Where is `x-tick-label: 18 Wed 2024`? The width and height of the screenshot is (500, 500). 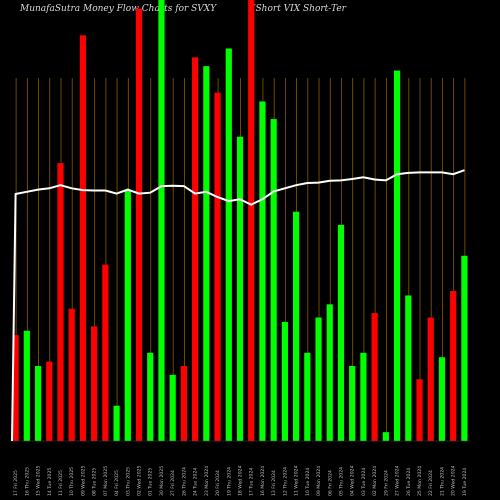 x-tick-label: 18 Wed 2024 is located at coordinates (241, 480).